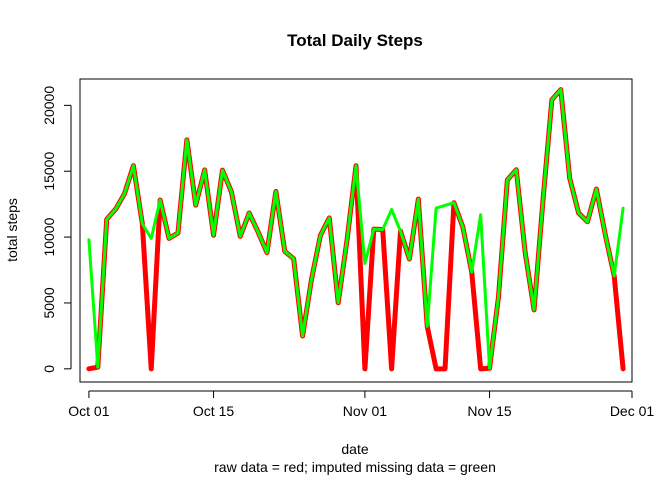 The image size is (672, 480). What do you see at coordinates (365, 411) in the screenshot?
I see `x-tick-label: Nov 01` at bounding box center [365, 411].